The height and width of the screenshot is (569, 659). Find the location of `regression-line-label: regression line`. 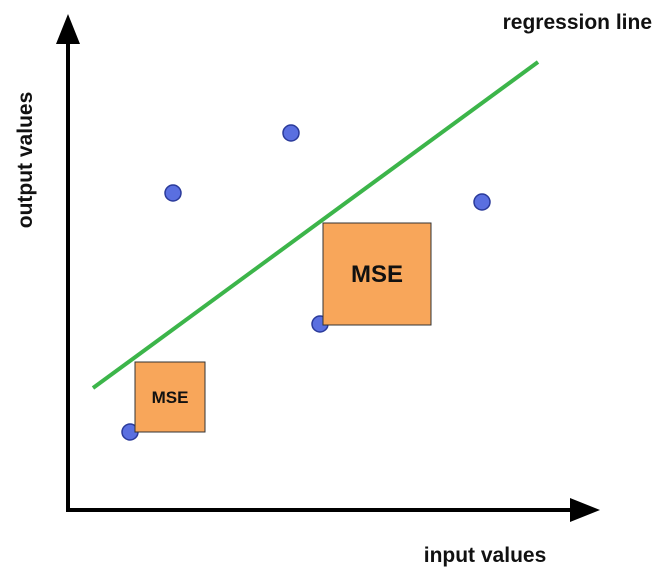

regression-line-label: regression line is located at coordinates (577, 22).